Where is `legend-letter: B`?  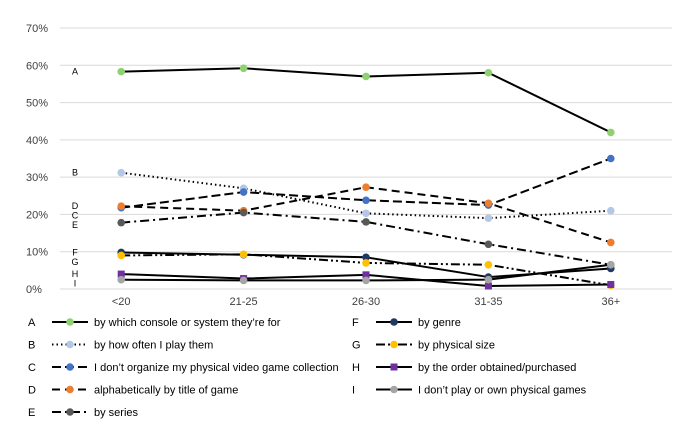 legend-letter: B is located at coordinates (31, 346).